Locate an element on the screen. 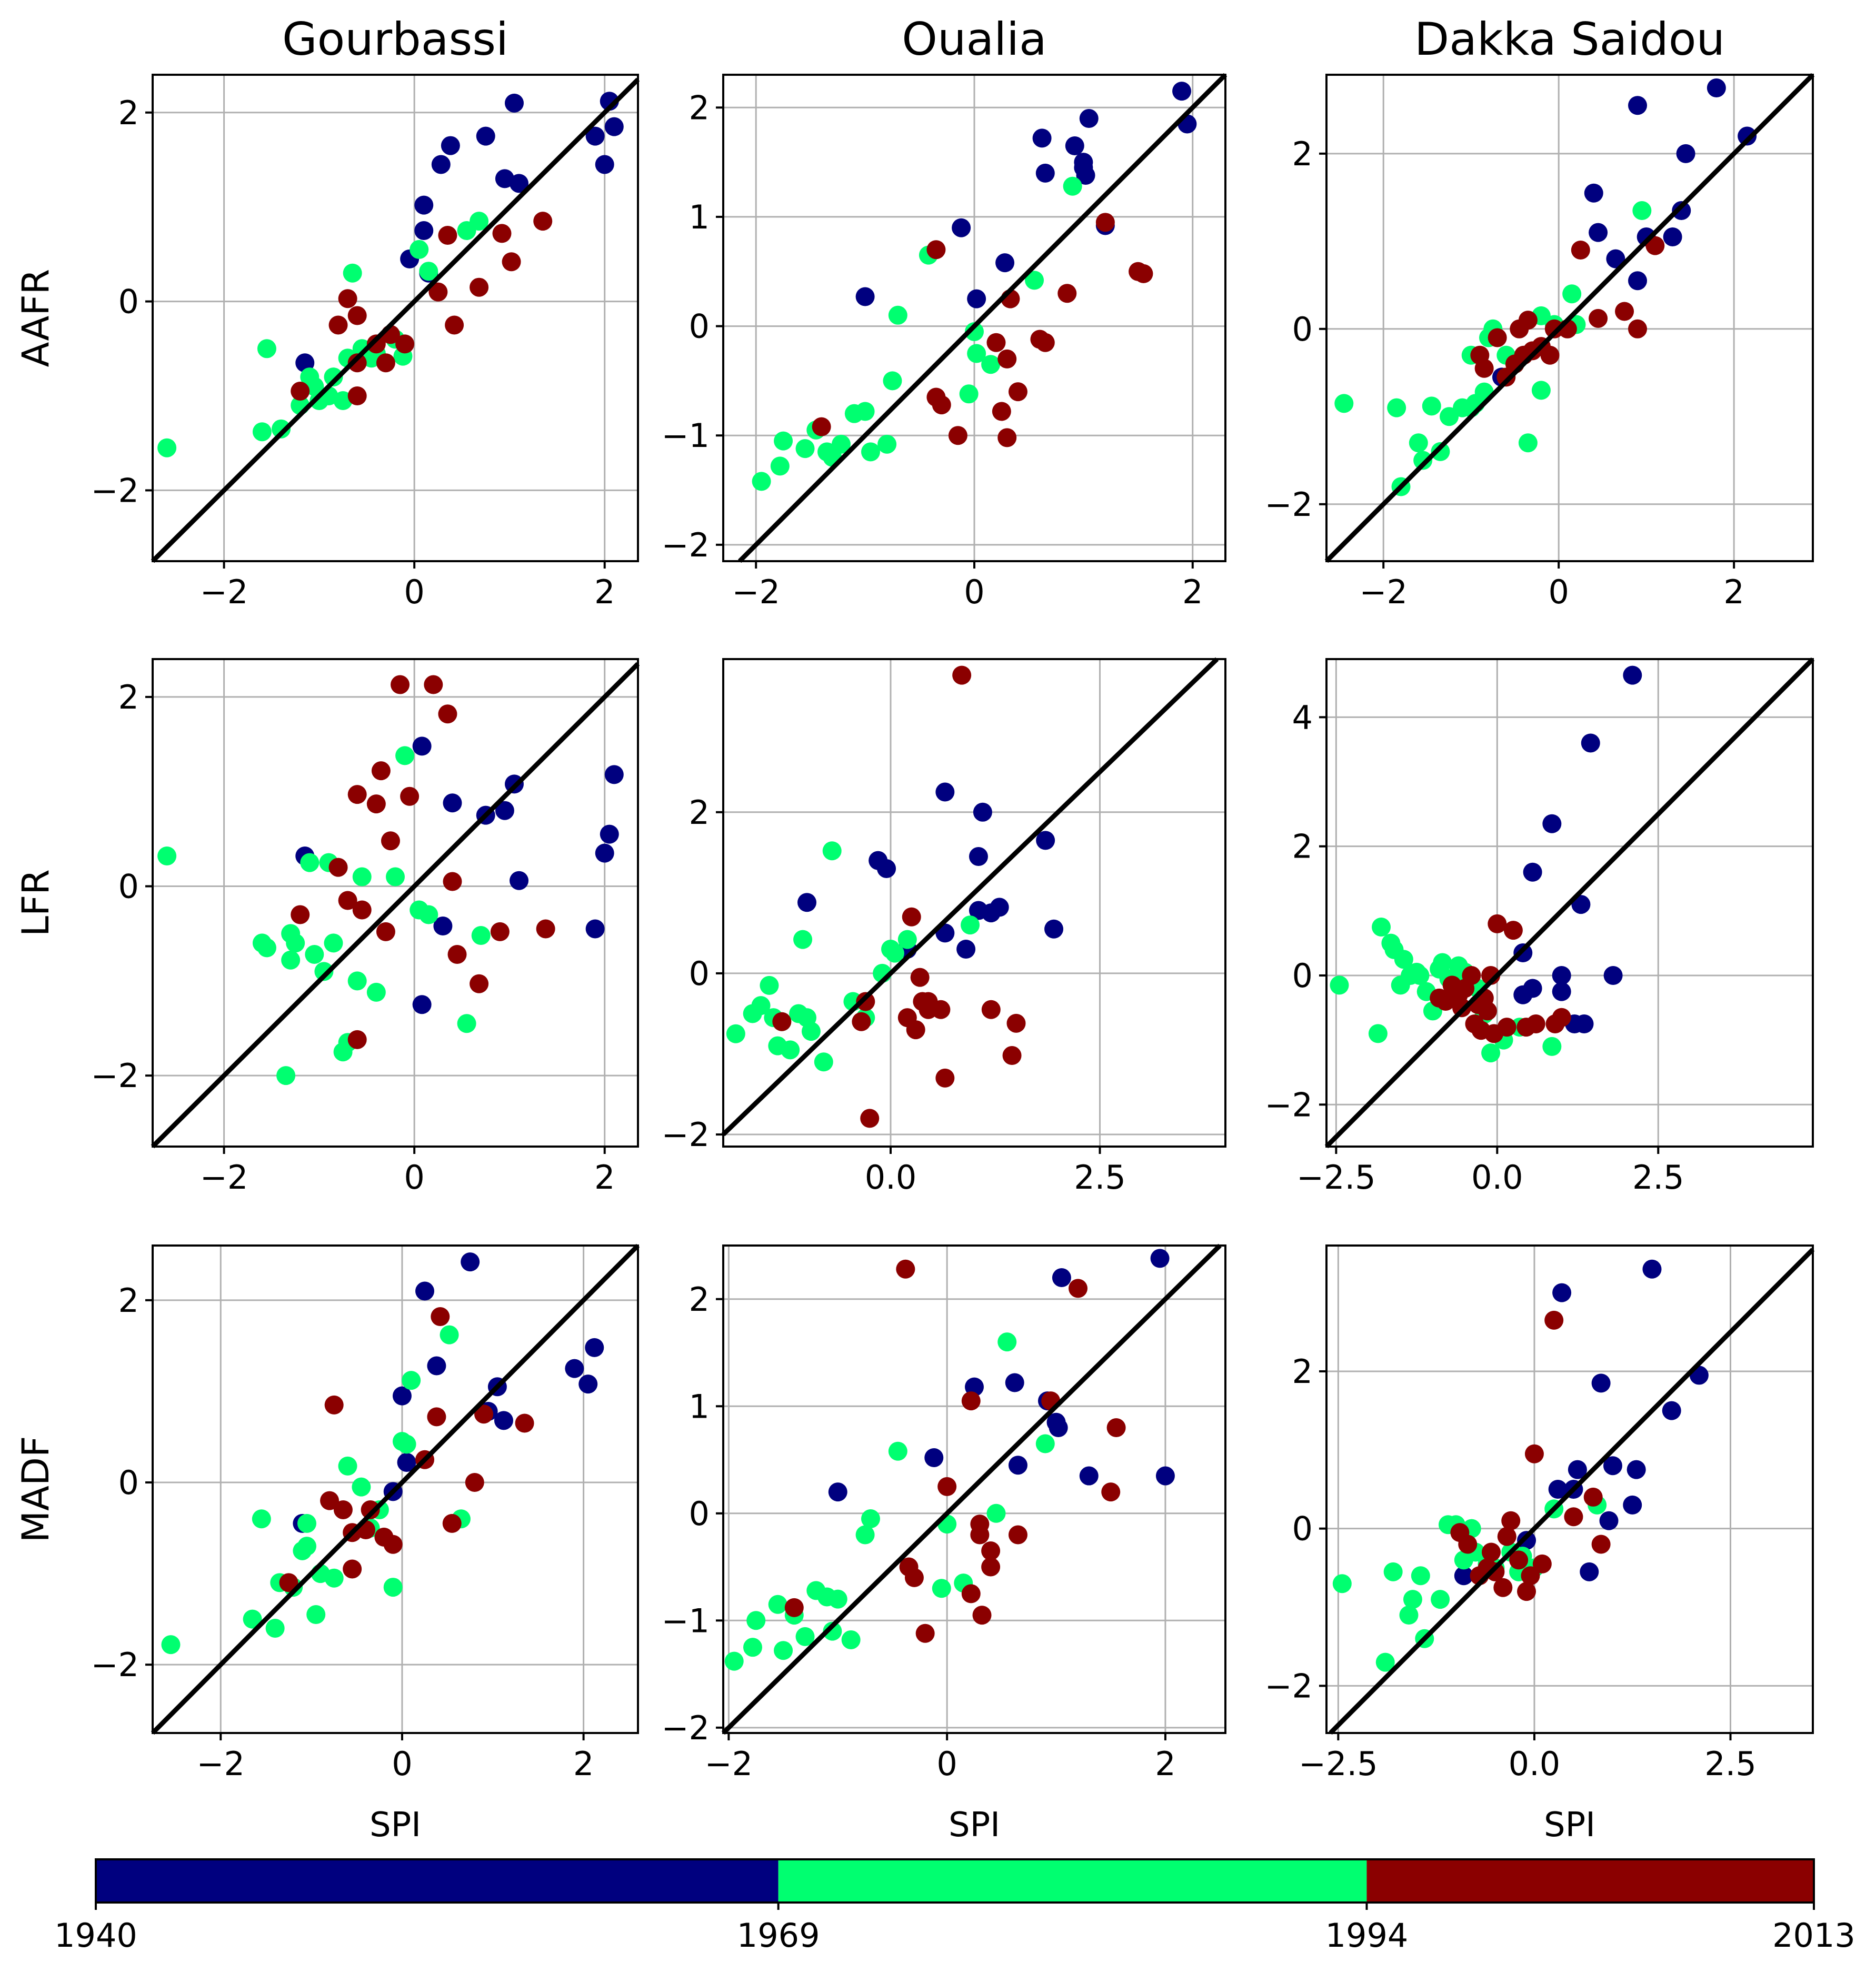 This screenshot has height=1972, width=1876. scatter-panel: −2 0 2 −2 −1 0 1 2 Oualia is located at coordinates (945, 312).